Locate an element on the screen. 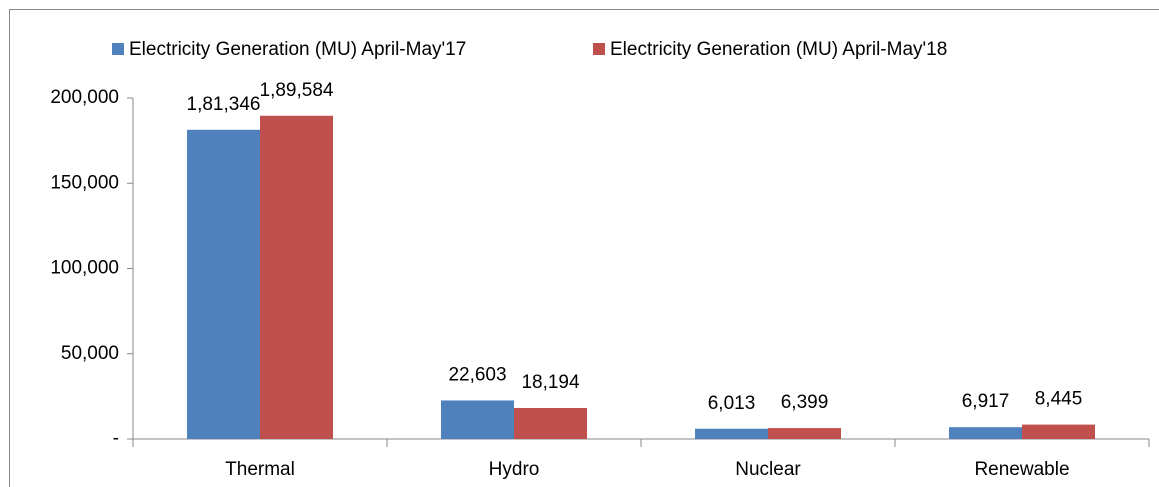  x-tick-label: Hydro is located at coordinates (514, 469).